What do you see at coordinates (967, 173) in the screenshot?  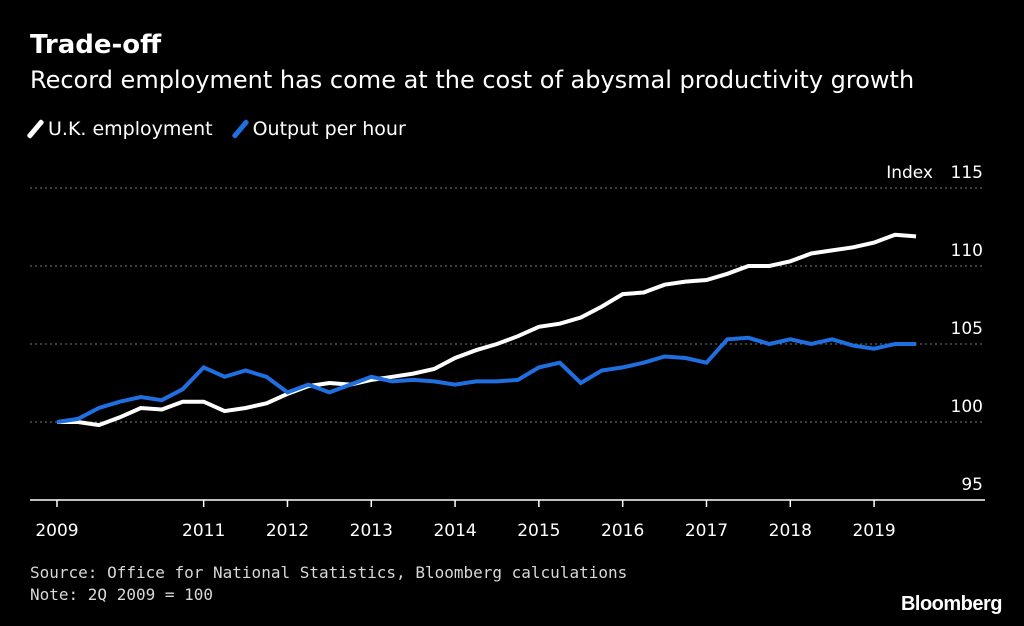 I see `y-tick-label-115: 115` at bounding box center [967, 173].